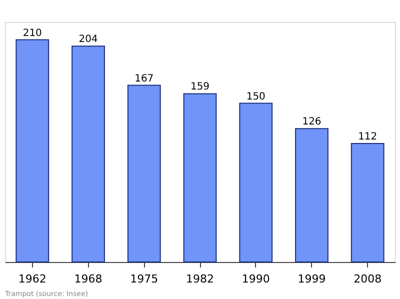 The width and height of the screenshot is (400, 299). What do you see at coordinates (312, 122) in the screenshot?
I see `data-label: 126` at bounding box center [312, 122].